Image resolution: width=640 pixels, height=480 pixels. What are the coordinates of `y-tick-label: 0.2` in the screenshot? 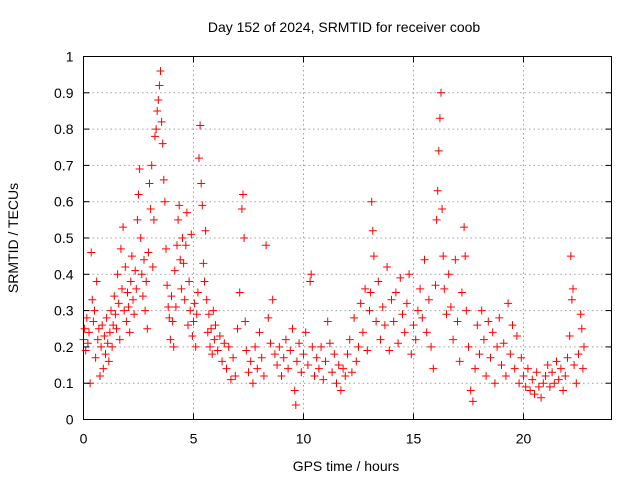 It's located at (64, 347).